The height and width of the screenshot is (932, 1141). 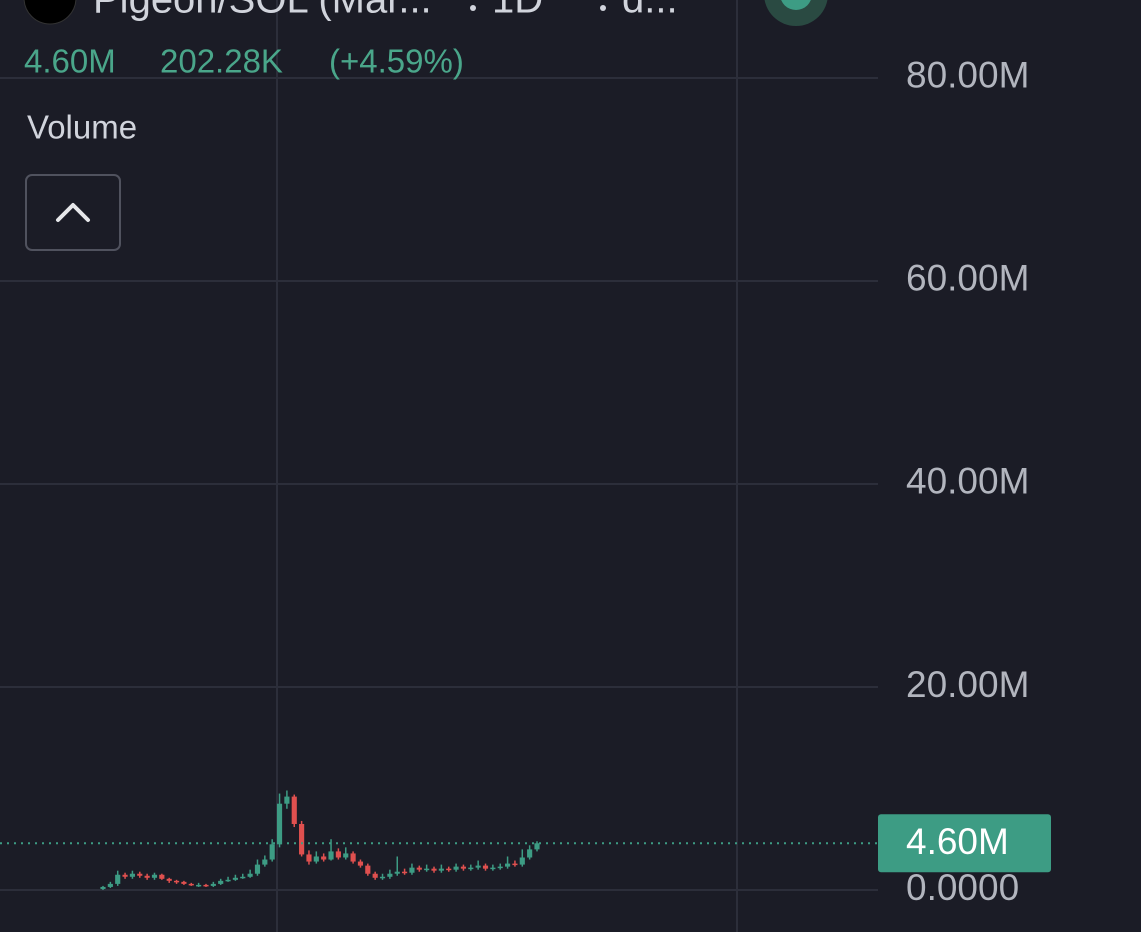 I want to click on interval: 1D, so click(x=517, y=11).